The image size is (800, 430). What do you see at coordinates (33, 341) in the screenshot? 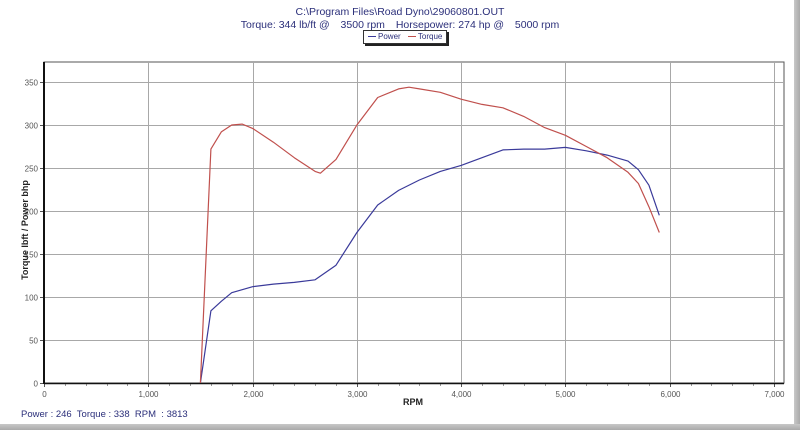
I see `y-tick-label: 50` at bounding box center [33, 341].